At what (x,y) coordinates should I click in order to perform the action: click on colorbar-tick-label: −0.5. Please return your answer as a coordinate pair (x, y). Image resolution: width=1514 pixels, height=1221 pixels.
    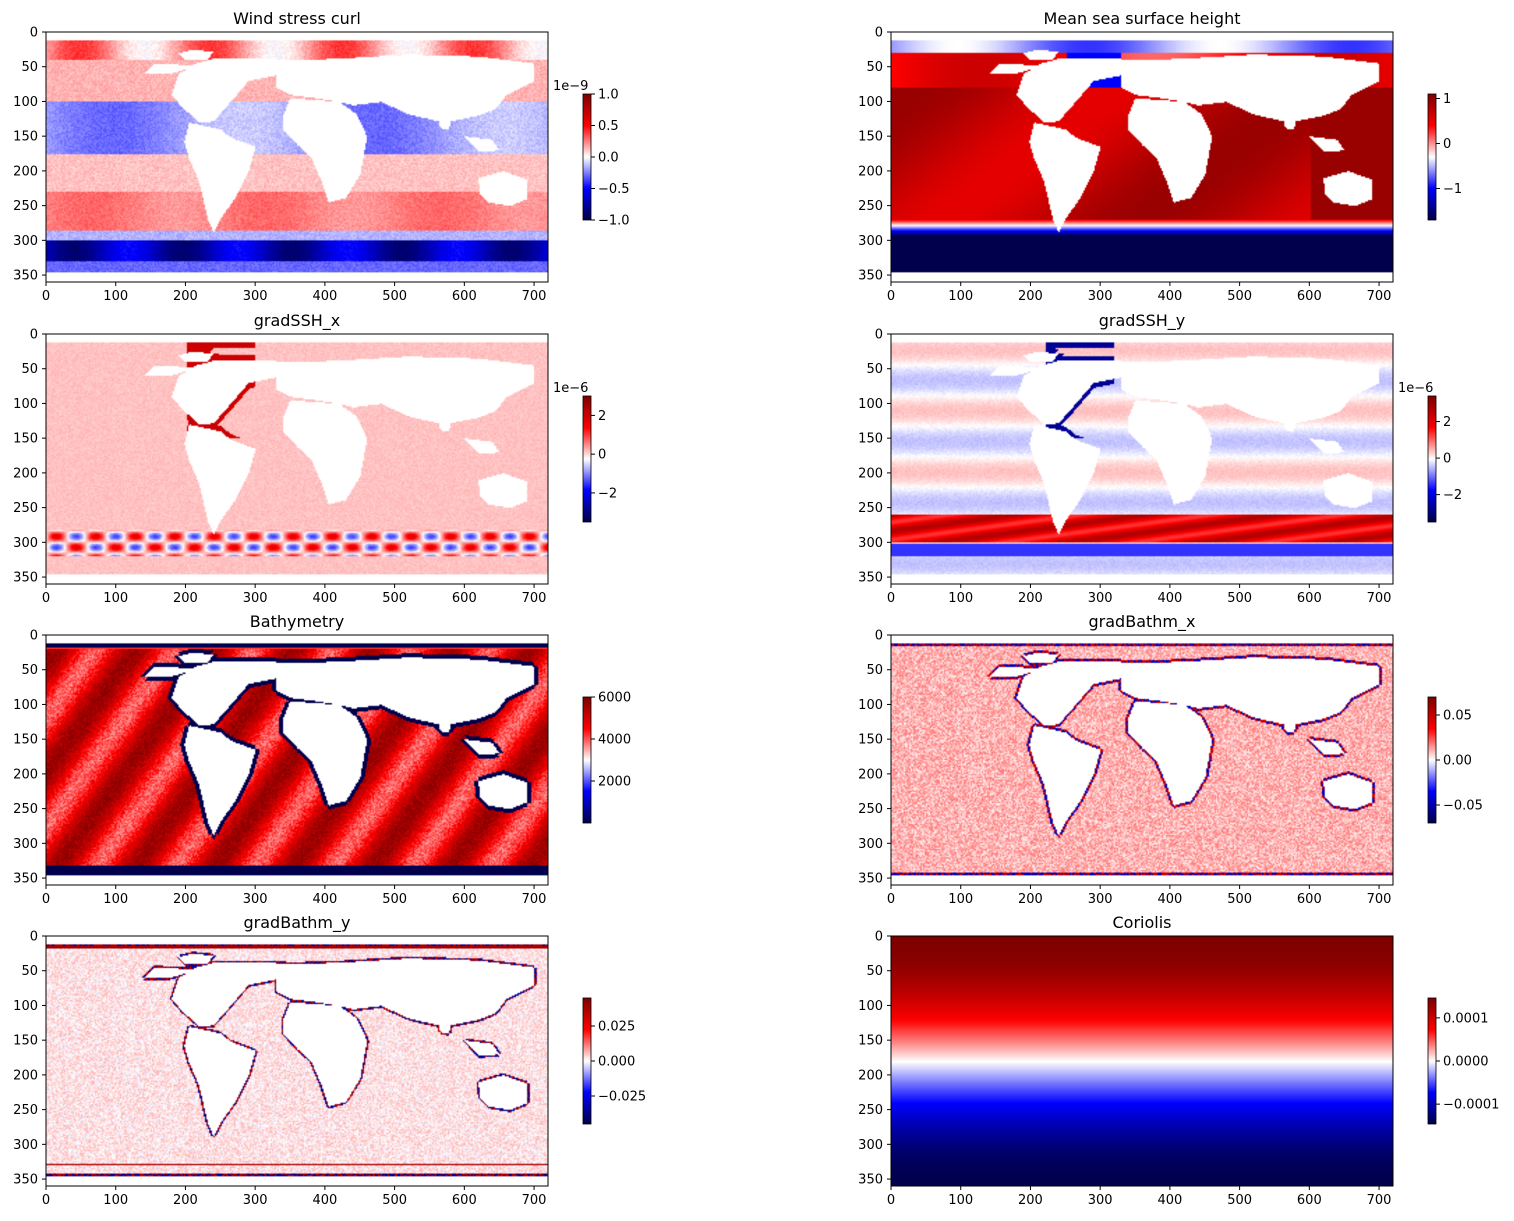
    Looking at the image, I should click on (614, 189).